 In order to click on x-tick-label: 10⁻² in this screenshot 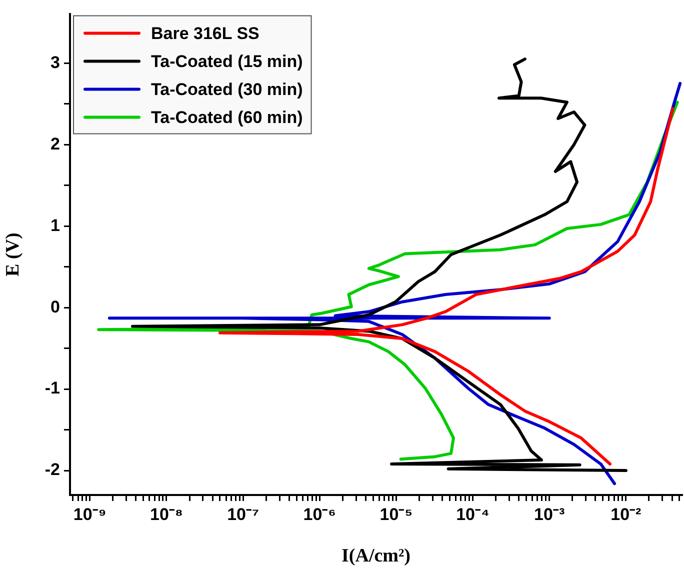, I will do `click(626, 514)`.